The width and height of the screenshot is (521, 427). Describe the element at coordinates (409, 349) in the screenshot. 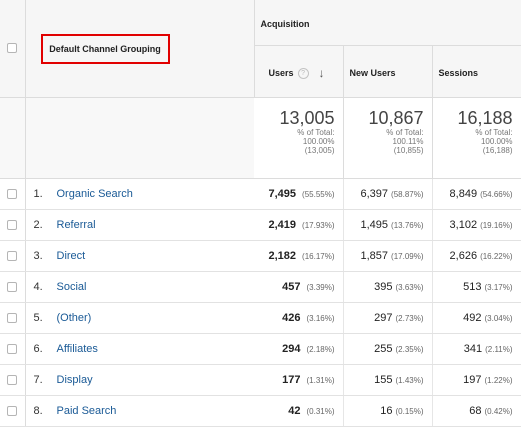

I see `new-users-percent: (2.35%)` at that location.